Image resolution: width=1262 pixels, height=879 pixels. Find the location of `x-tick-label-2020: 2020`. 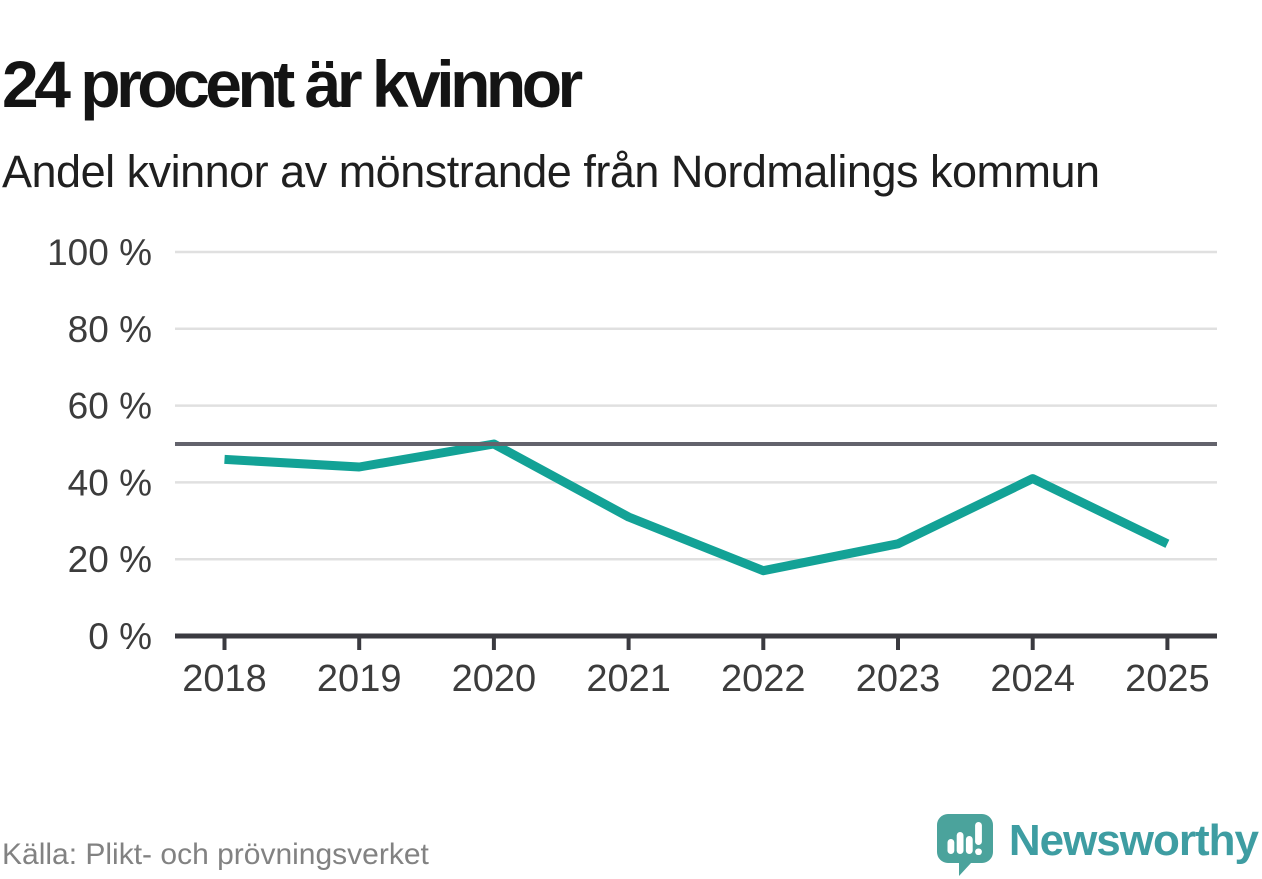

x-tick-label-2020: 2020 is located at coordinates (494, 679).